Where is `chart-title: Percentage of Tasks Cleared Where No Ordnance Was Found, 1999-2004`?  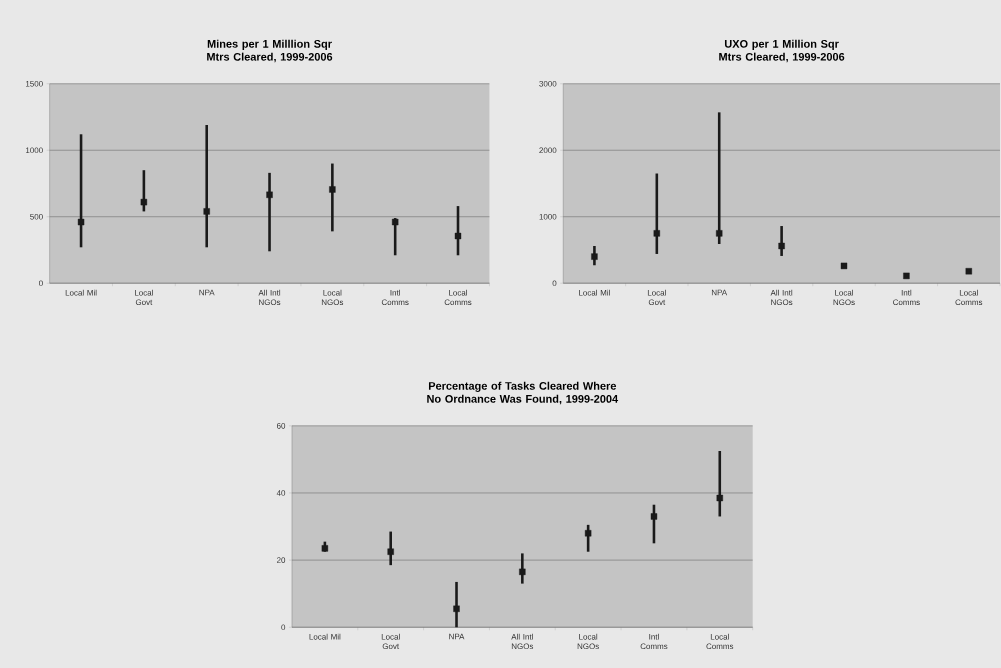
chart-title: Percentage of Tasks Cleared Where No Ordnance Was Found, 1999-2004 is located at coordinates (523, 393).